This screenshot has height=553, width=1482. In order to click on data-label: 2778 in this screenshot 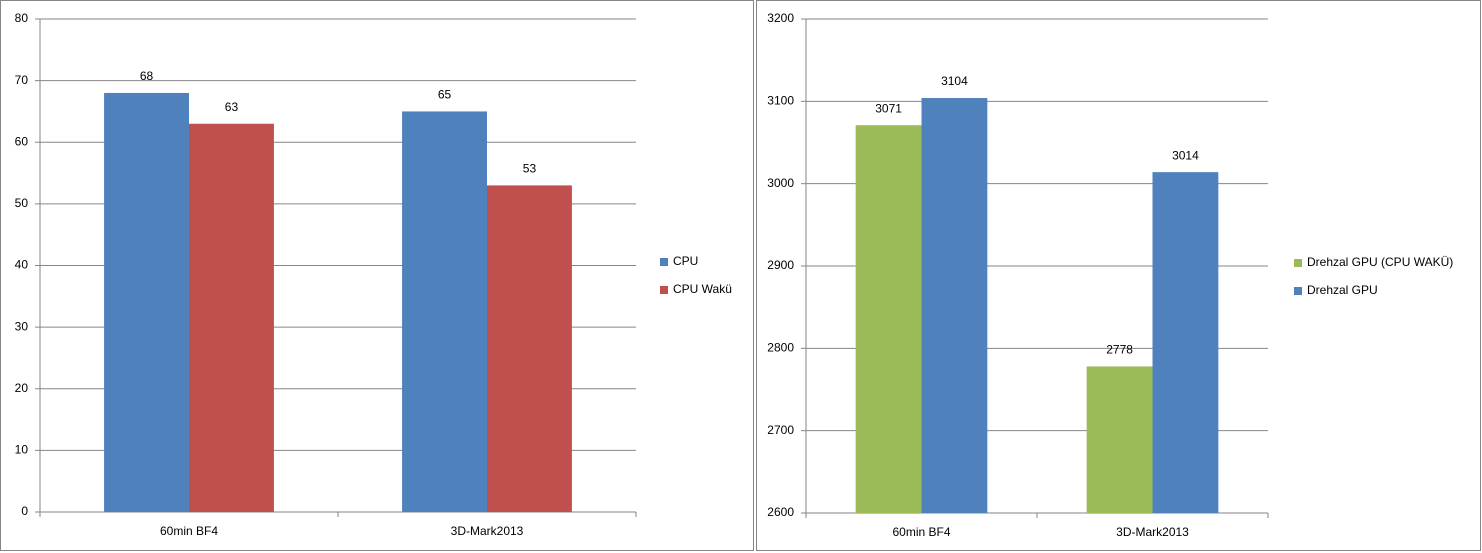, I will do `click(1119, 350)`.